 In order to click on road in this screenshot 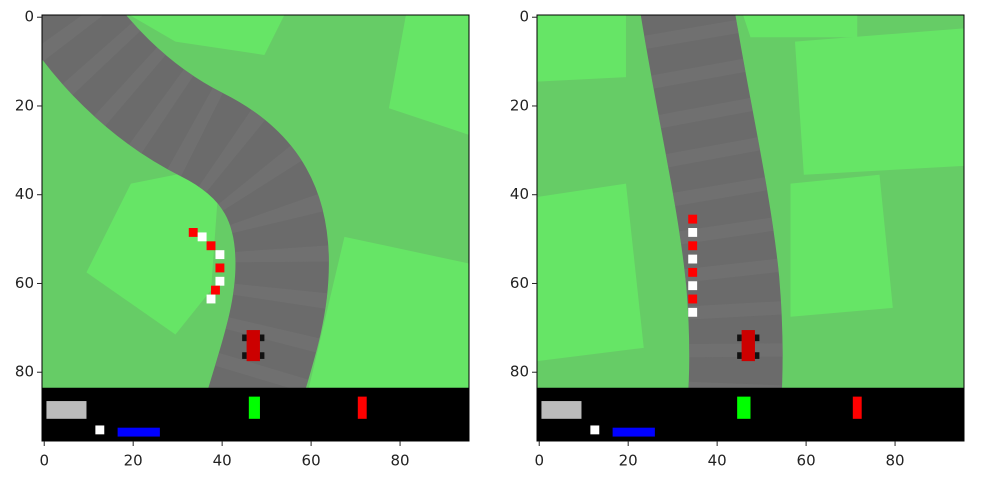, I will do `click(711, 221)`.